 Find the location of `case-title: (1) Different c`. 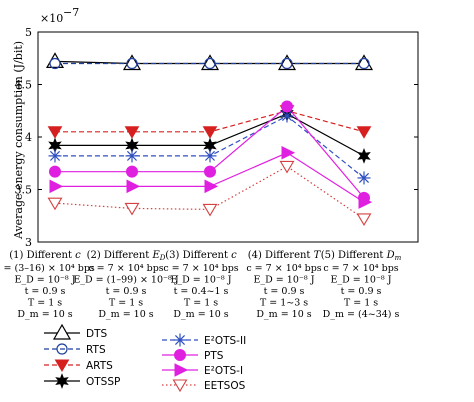

case-title: (1) Different c is located at coordinates (45, 255).